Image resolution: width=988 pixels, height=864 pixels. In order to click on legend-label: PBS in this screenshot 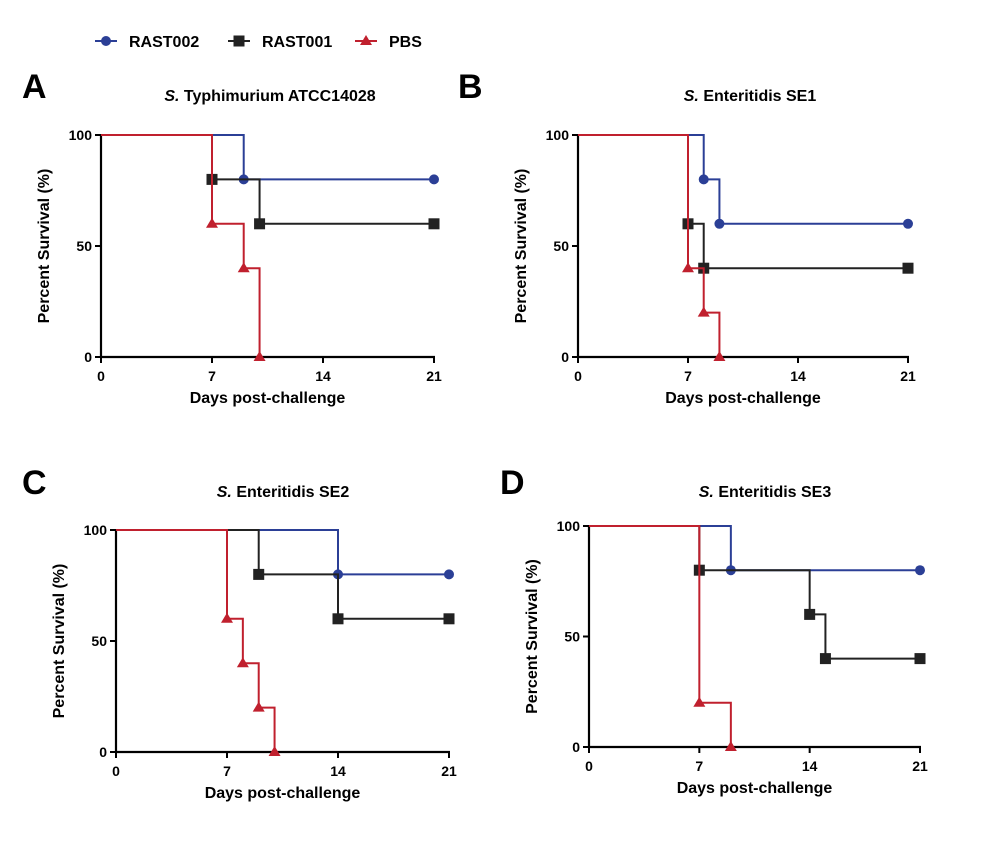, I will do `click(405, 42)`.